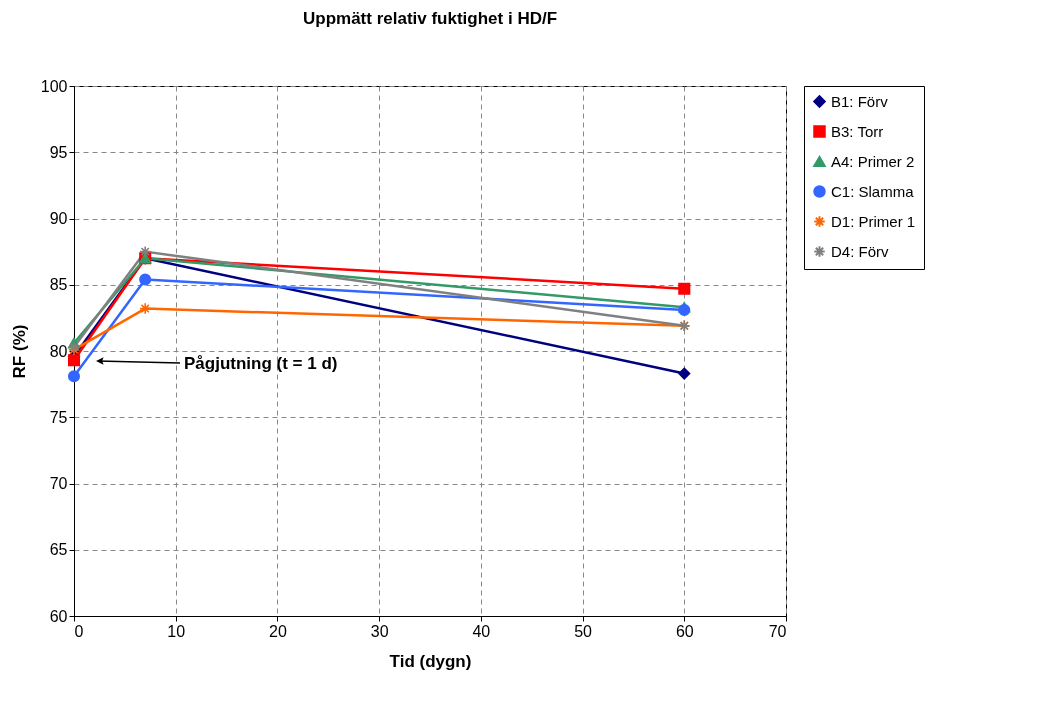 The width and height of the screenshot is (1040, 718). I want to click on y-tick-label: 95, so click(58, 152).